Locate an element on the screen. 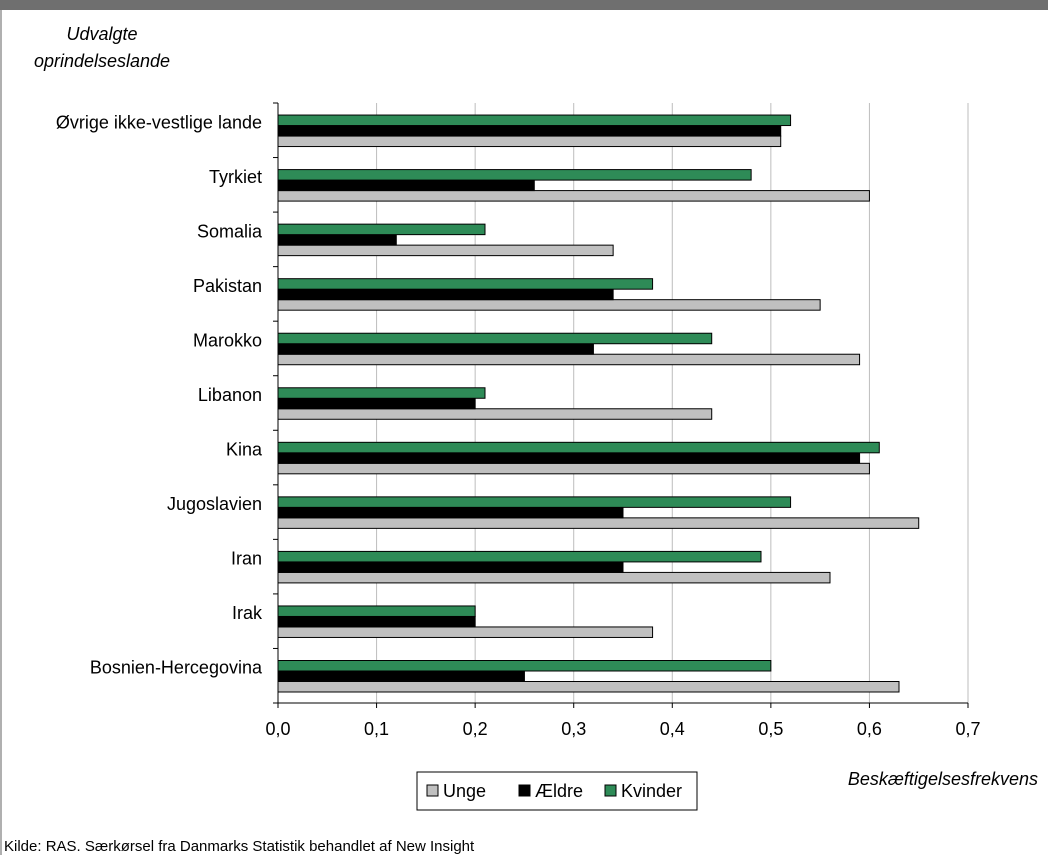 This screenshot has height=855, width=1048. category-label: Bosnien-Hercegovina is located at coordinates (176, 668).